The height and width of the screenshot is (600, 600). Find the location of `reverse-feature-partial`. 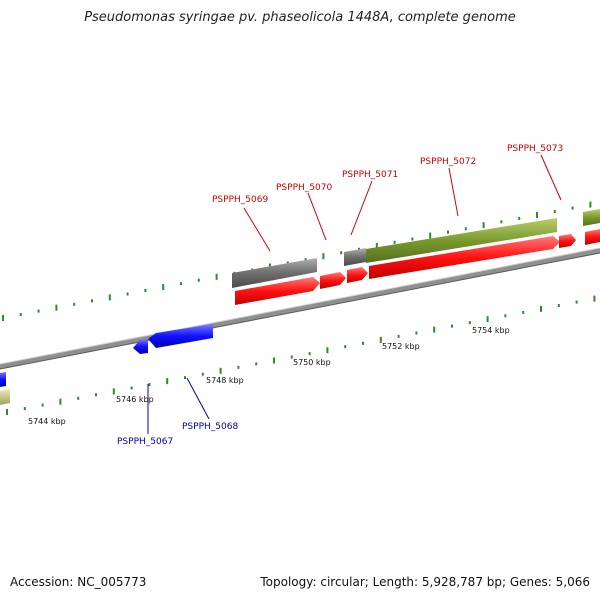

reverse-feature-partial is located at coordinates (5, 397).